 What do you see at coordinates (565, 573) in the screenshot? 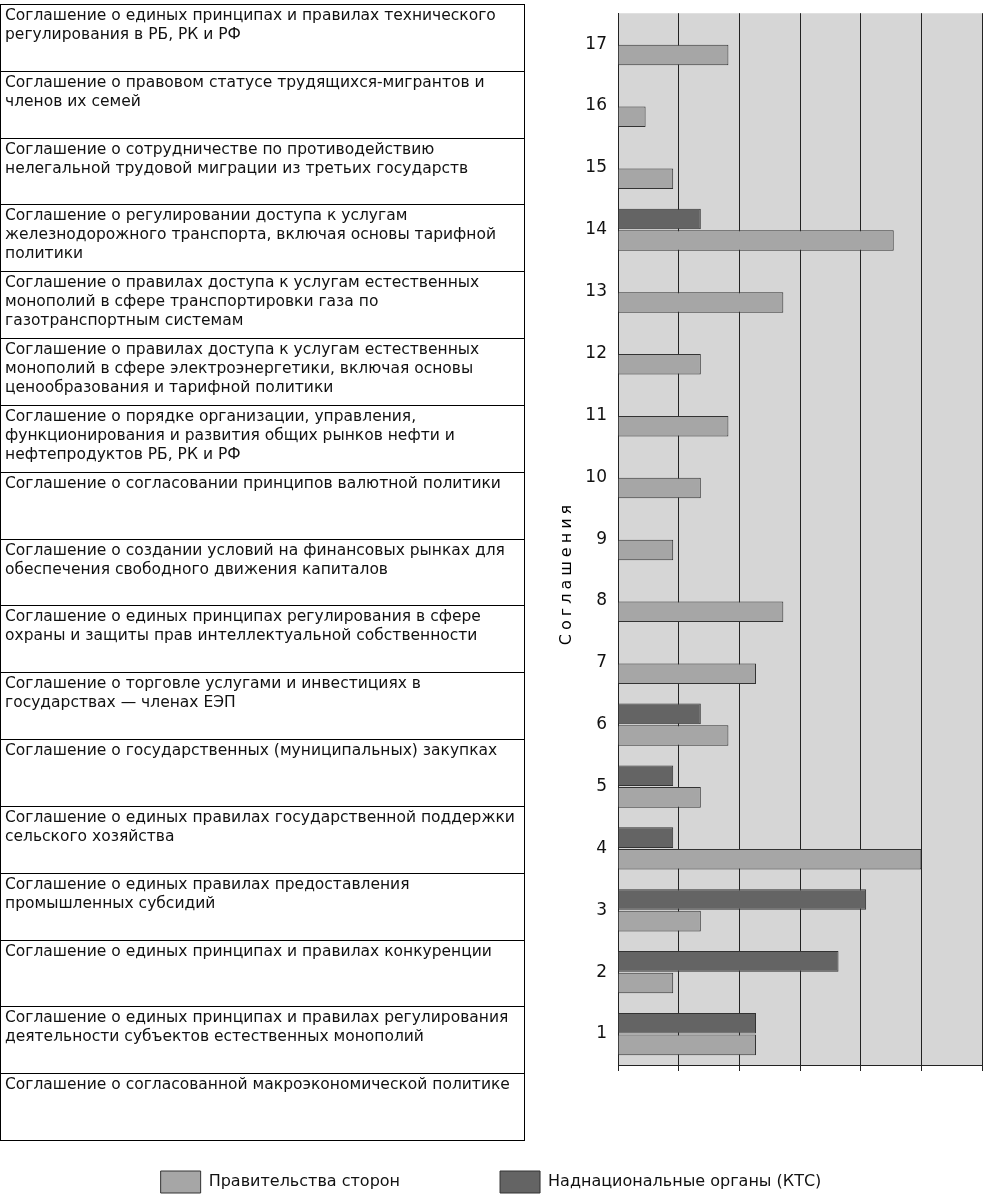
I see `y-axis-title: Соглашения` at bounding box center [565, 573].